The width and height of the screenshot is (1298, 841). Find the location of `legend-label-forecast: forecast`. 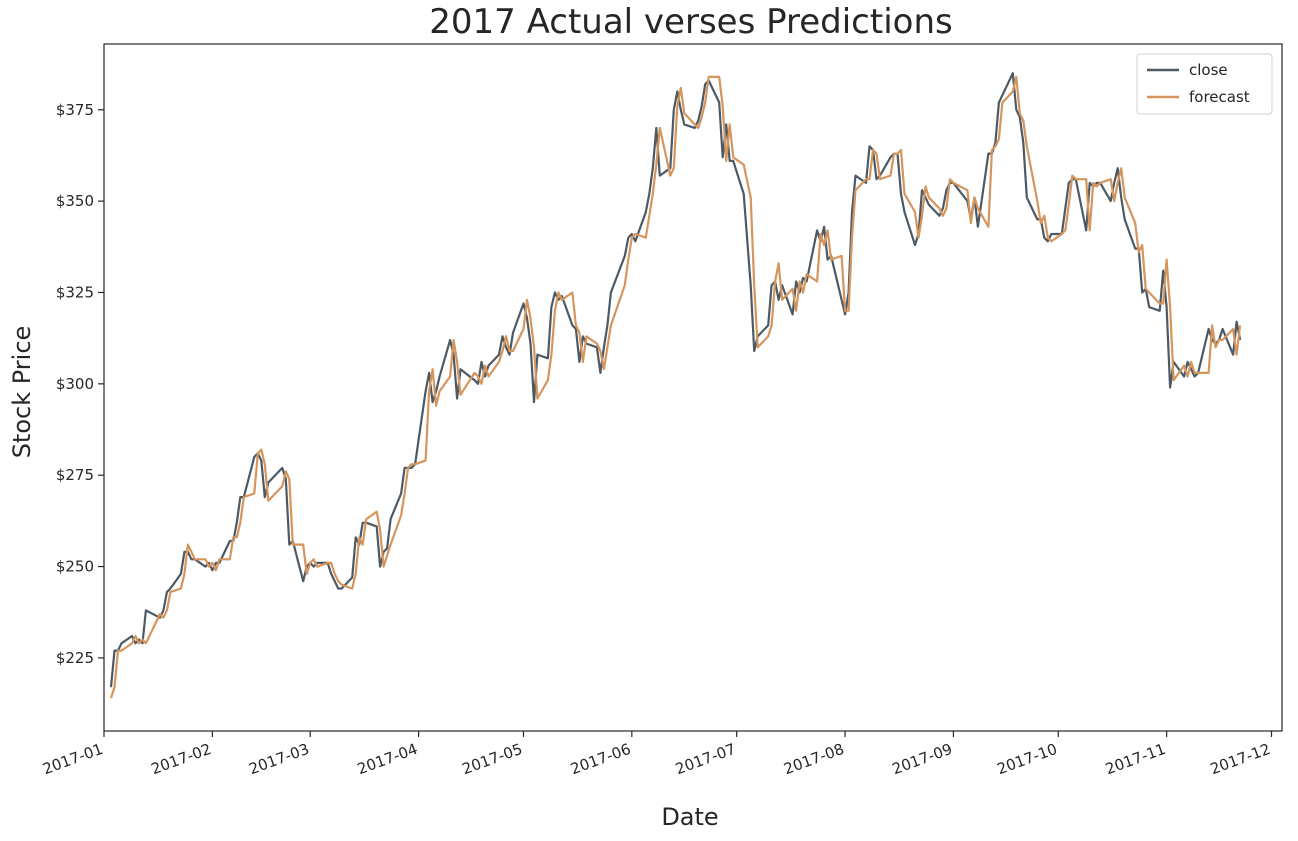

legend-label-forecast: forecast is located at coordinates (1219, 97).